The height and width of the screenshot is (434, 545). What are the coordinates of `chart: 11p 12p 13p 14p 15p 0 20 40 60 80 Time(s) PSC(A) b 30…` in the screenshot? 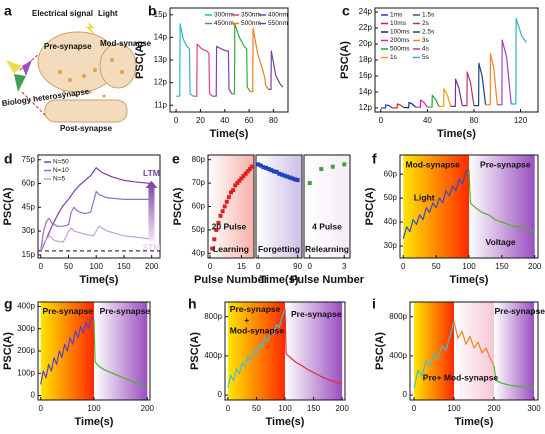 It's located at (211, 71).